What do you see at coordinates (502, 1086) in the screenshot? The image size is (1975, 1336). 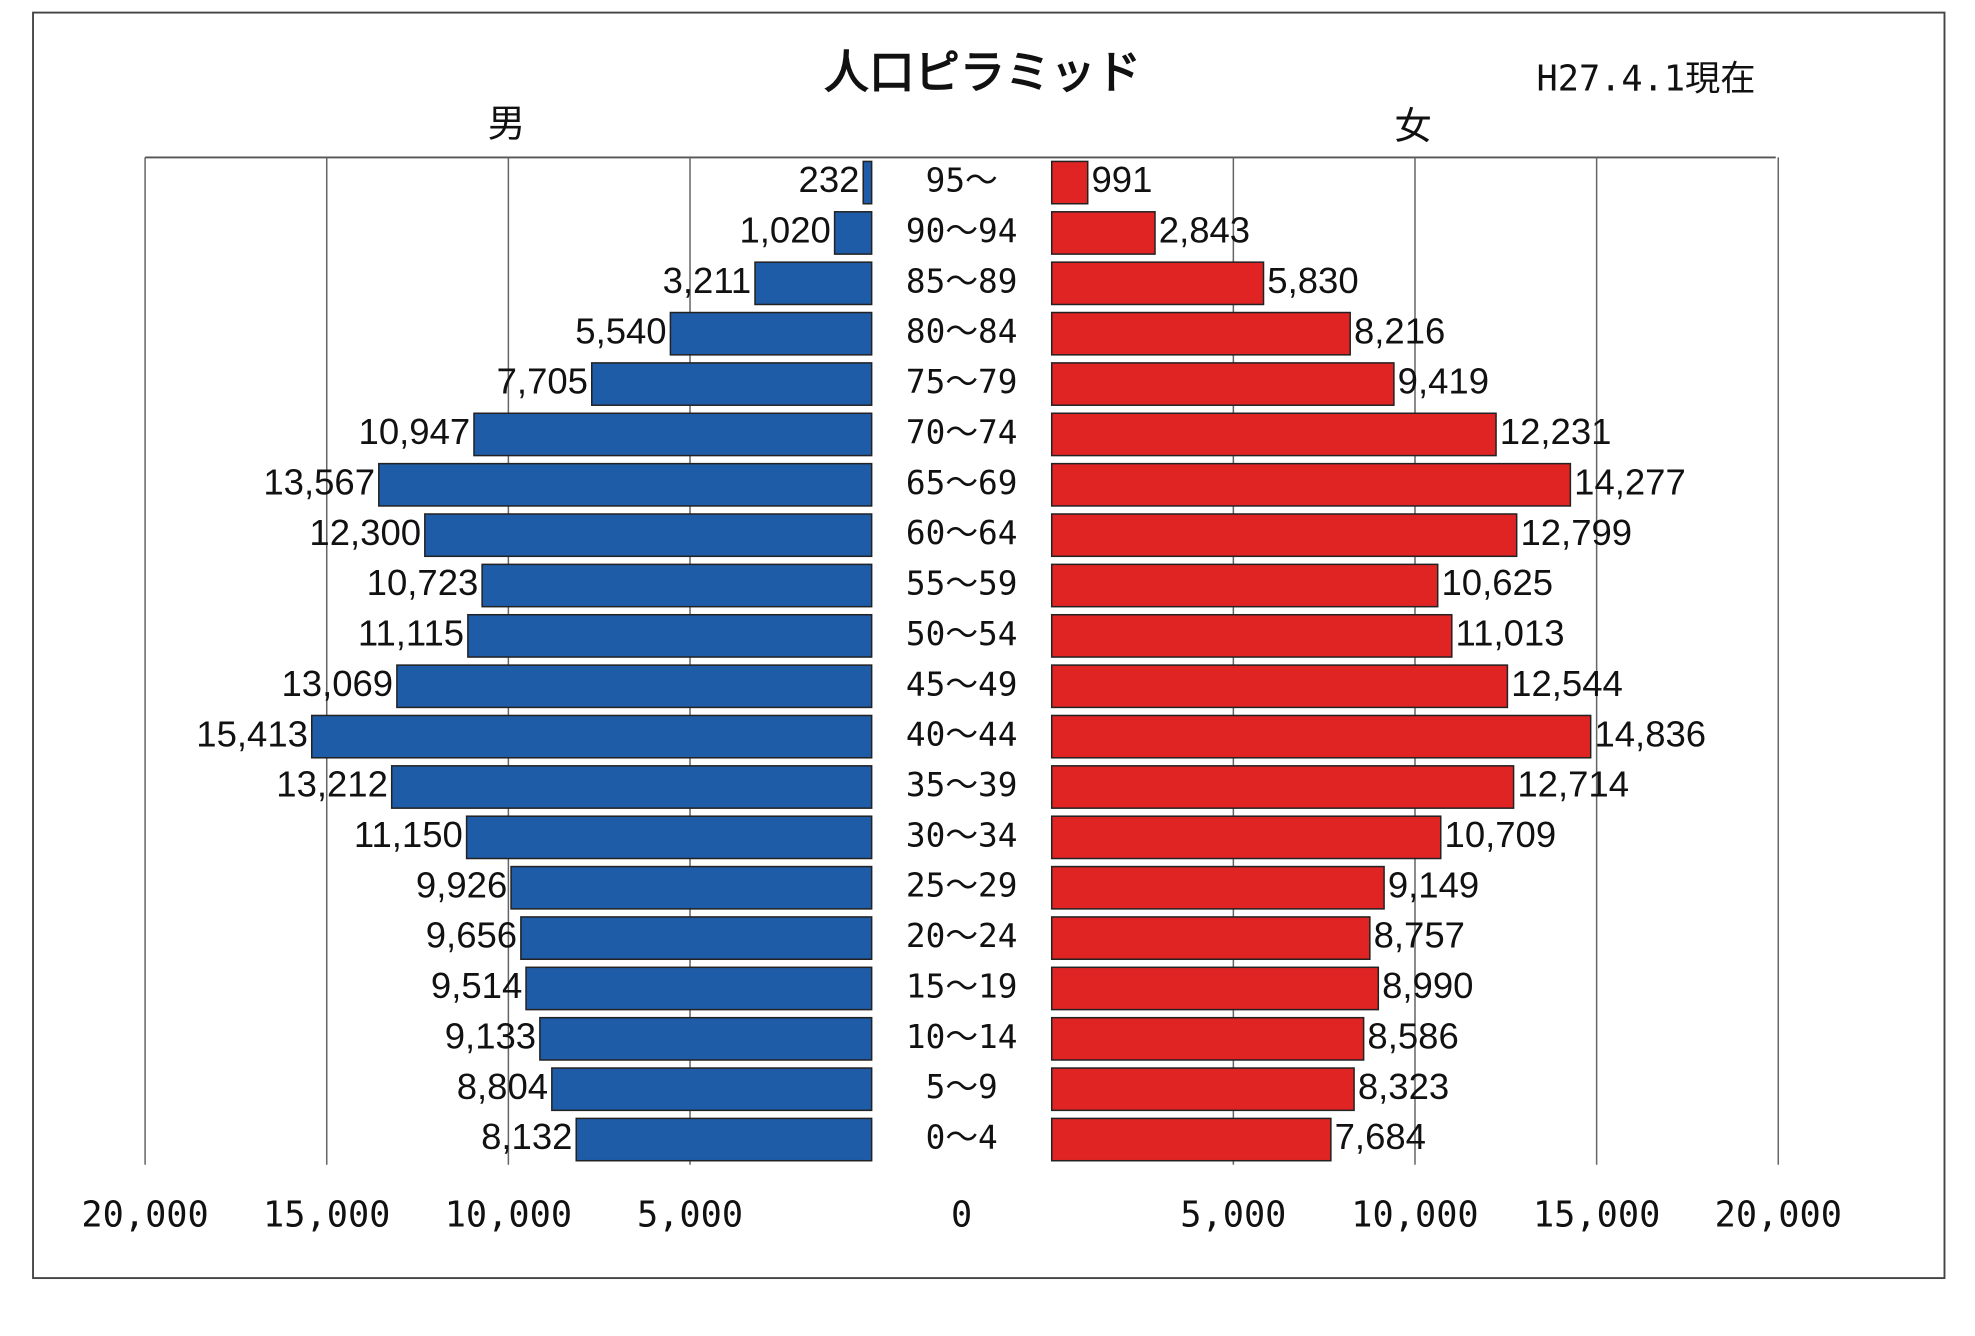 I see `value-label: 8,804` at bounding box center [502, 1086].